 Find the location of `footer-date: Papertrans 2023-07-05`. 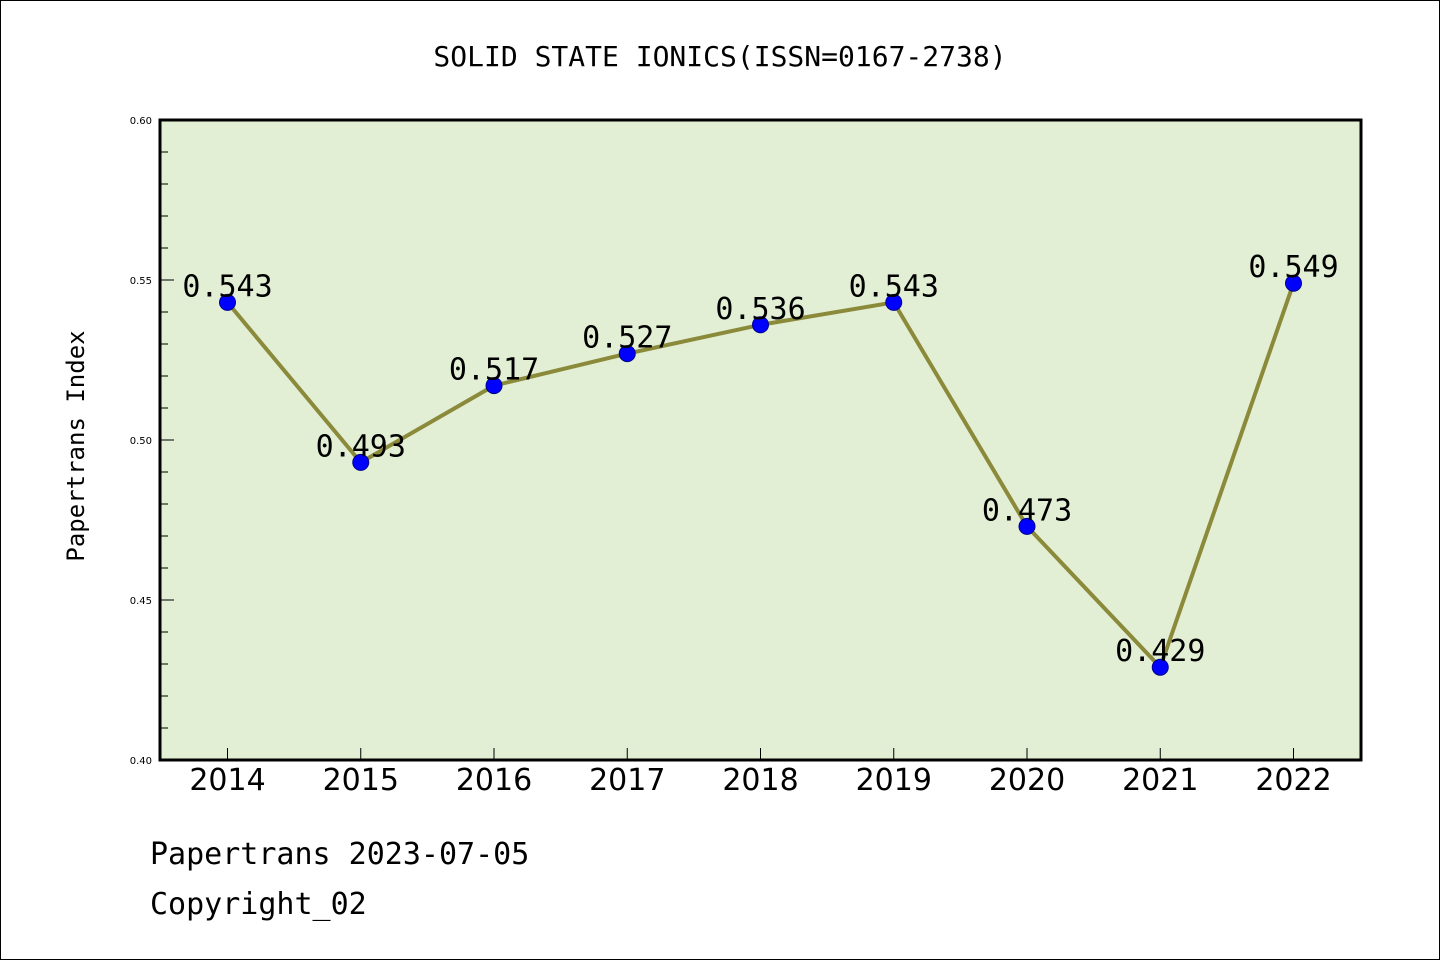

footer-date: Papertrans 2023-07-05 is located at coordinates (339, 854).